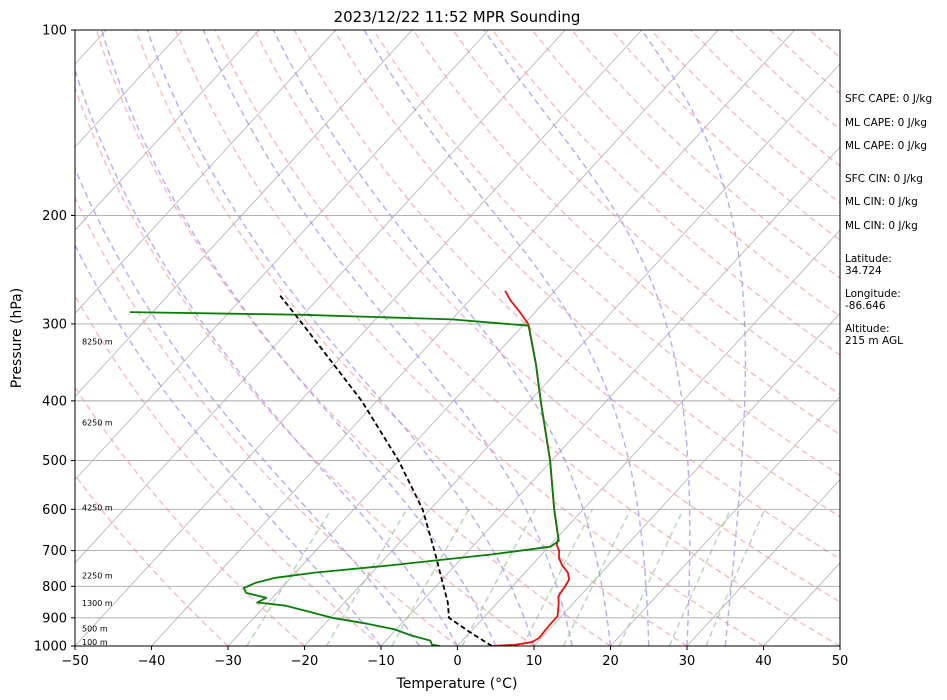 This screenshot has width=947, height=700. I want to click on x-tick-label: 0, so click(457, 661).